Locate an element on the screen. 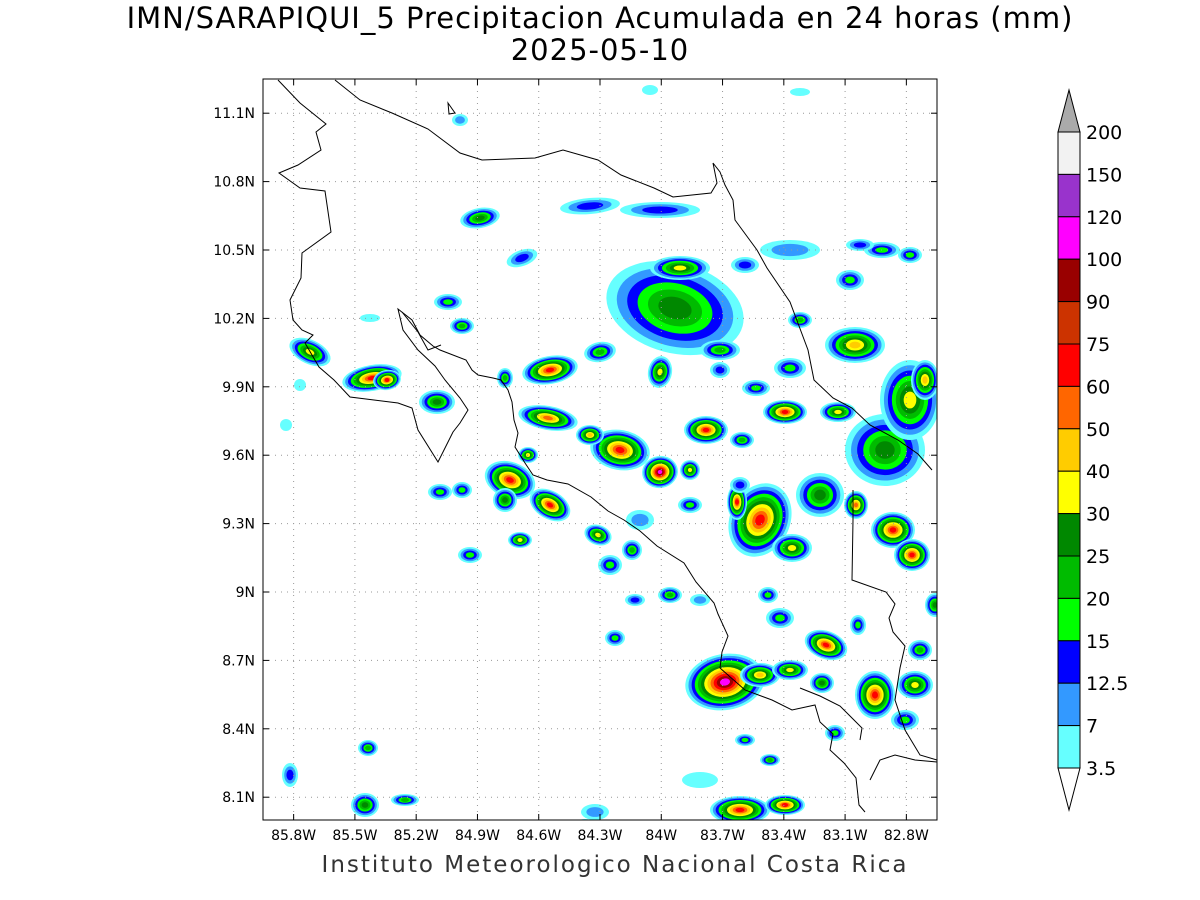  x-tick-label: 84W is located at coordinates (661, 836).